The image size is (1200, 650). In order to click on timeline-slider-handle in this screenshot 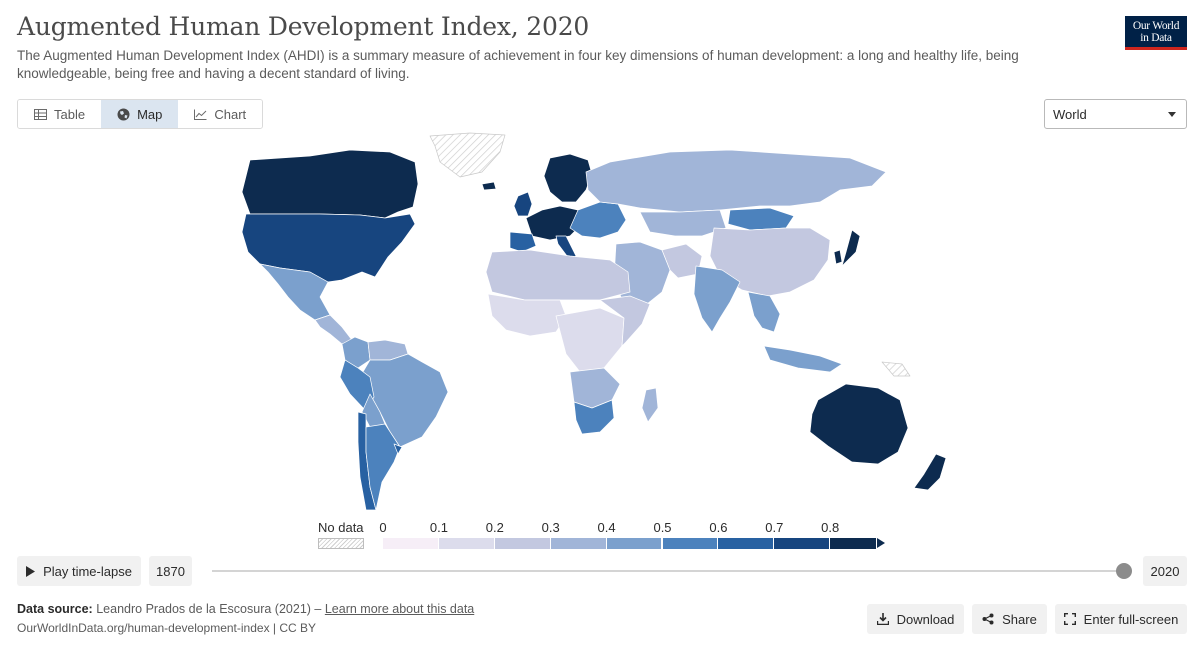, I will do `click(1124, 571)`.